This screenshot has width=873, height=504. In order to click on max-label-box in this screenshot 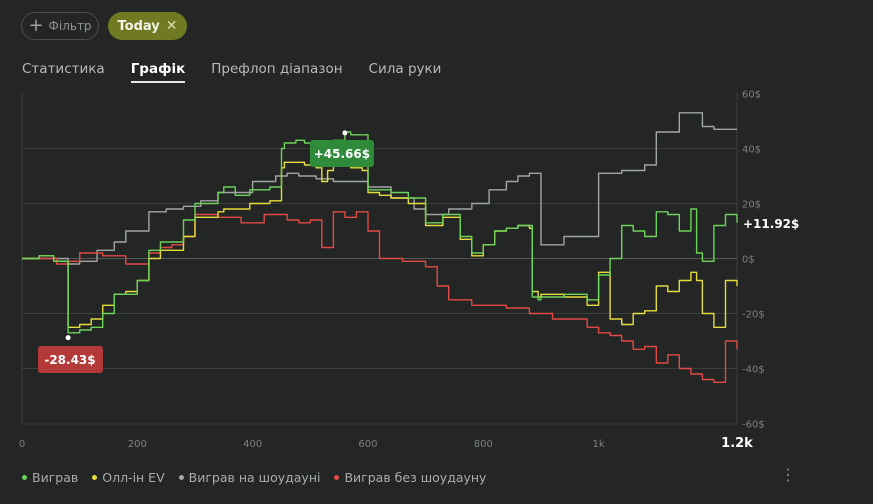, I will do `click(341, 153)`.